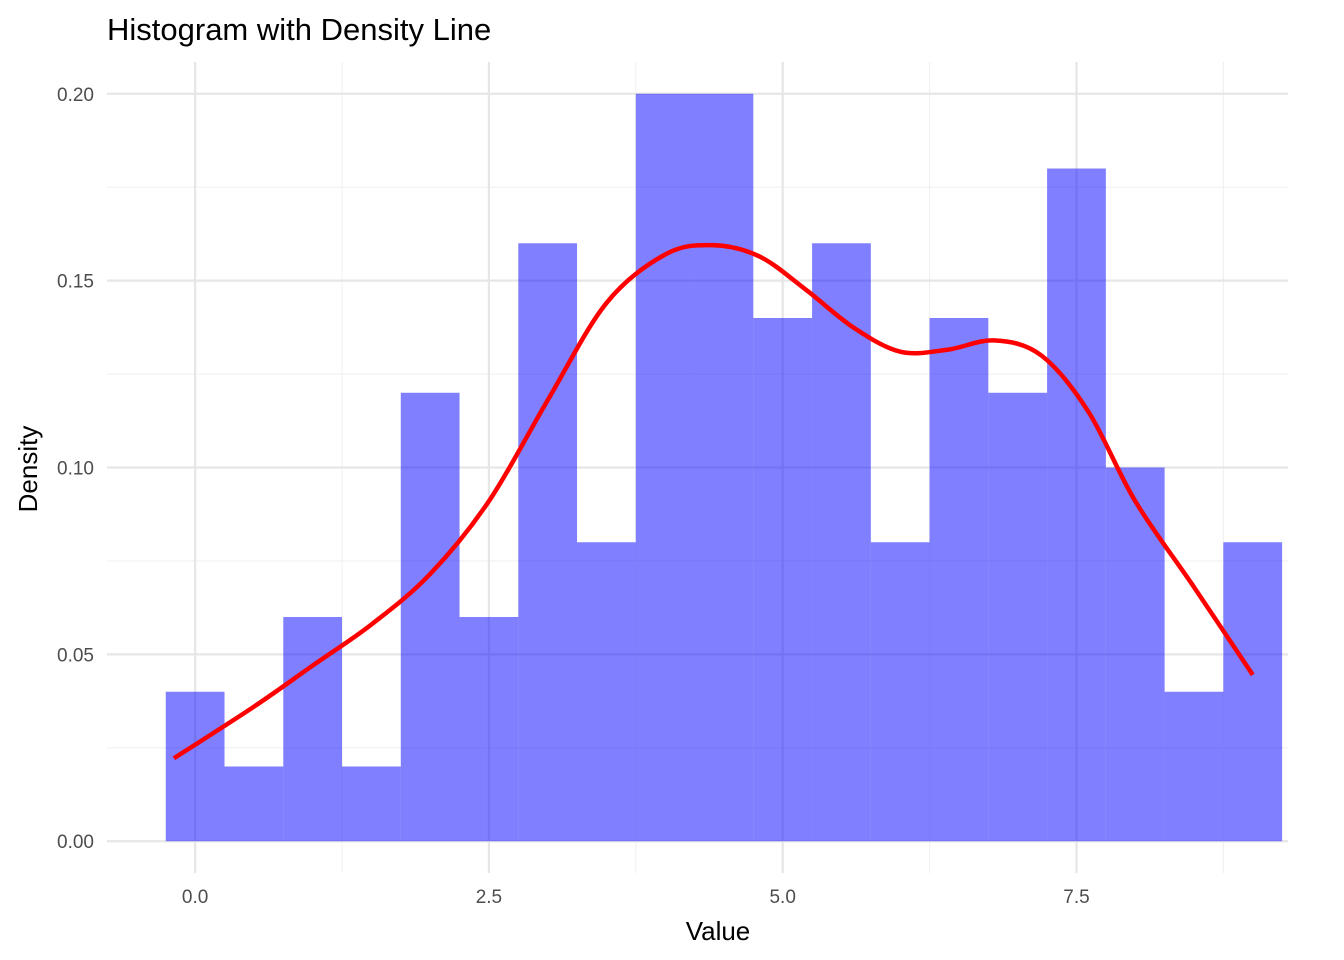 Image resolution: width=1344 pixels, height=960 pixels. I want to click on y-axis-title: Density, so click(28, 469).